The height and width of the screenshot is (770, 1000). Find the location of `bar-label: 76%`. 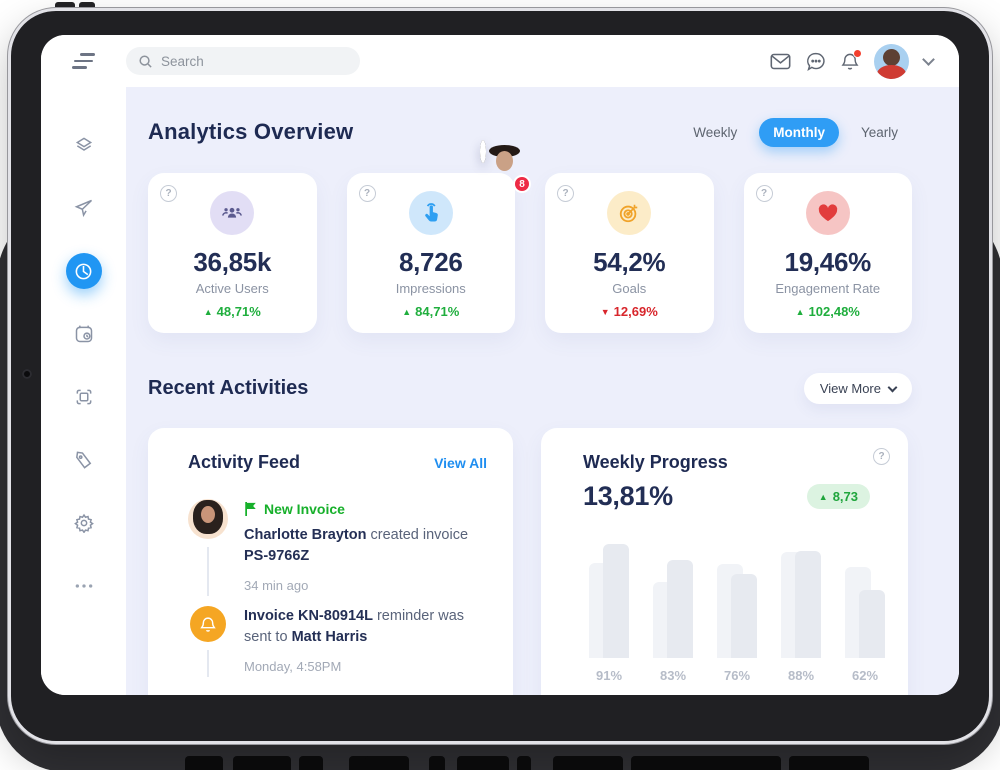

bar-label: 76% is located at coordinates (737, 675).